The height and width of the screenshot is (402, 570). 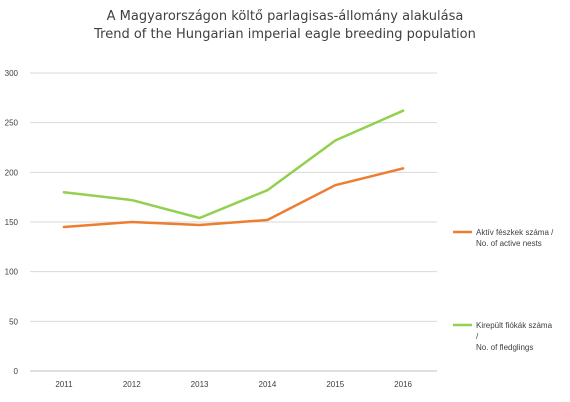 What do you see at coordinates (12, 73) in the screenshot?
I see `y-tick-label: 300` at bounding box center [12, 73].